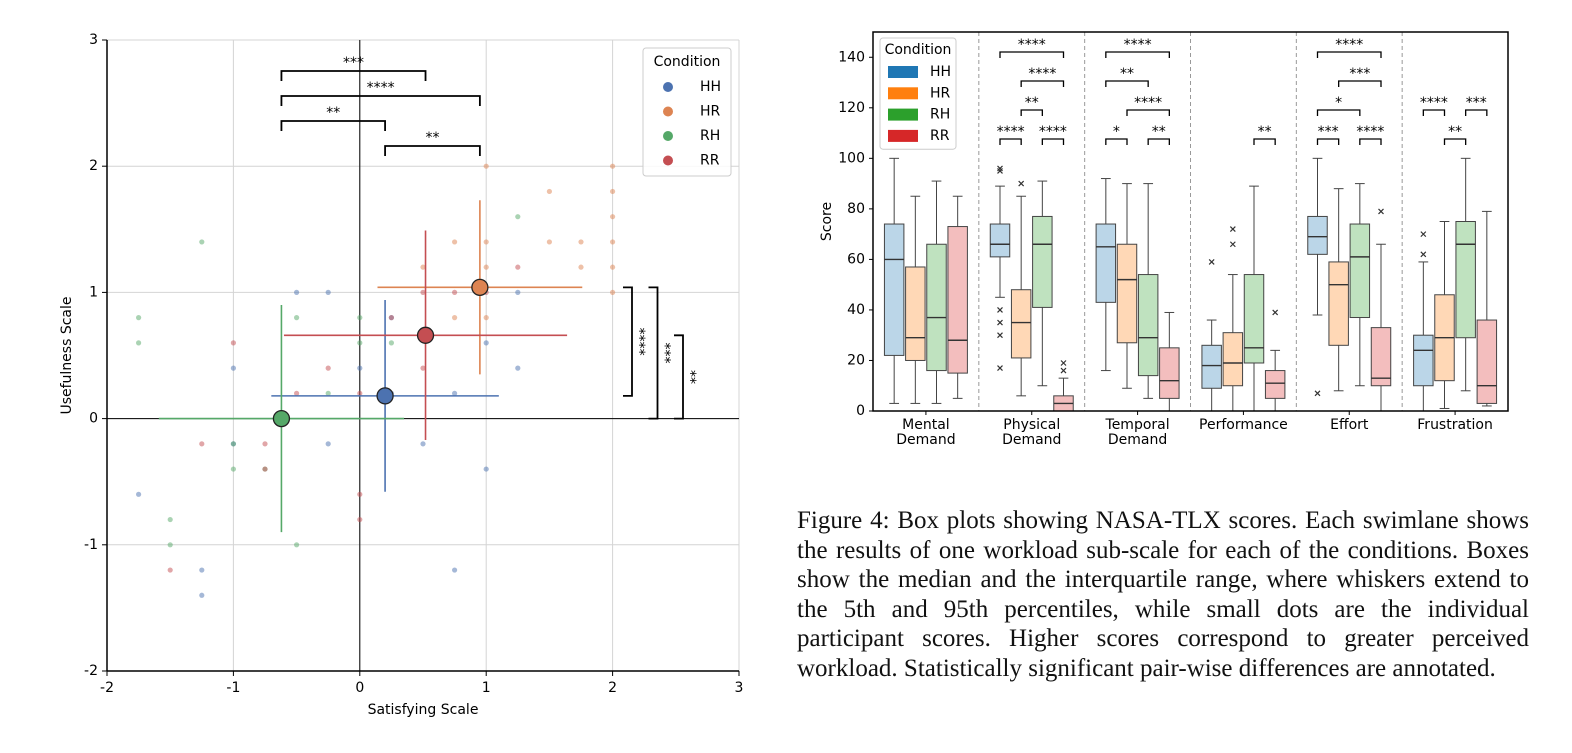 This screenshot has height=753, width=1572. What do you see at coordinates (233, 688) in the screenshot?
I see `x-tick-label: -1` at bounding box center [233, 688].